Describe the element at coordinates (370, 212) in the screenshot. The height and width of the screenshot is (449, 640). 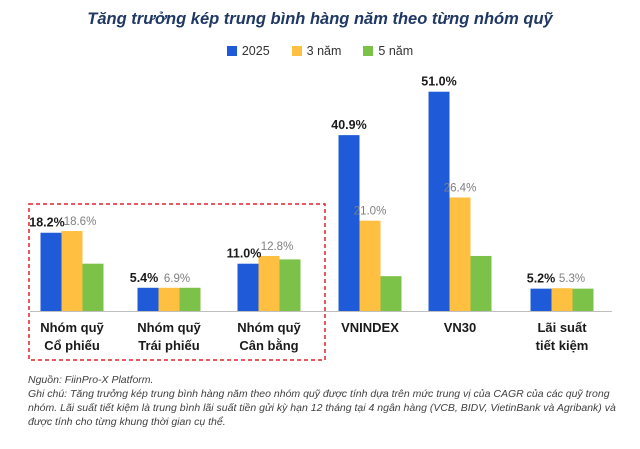
I see `data-label: 21.0%` at that location.